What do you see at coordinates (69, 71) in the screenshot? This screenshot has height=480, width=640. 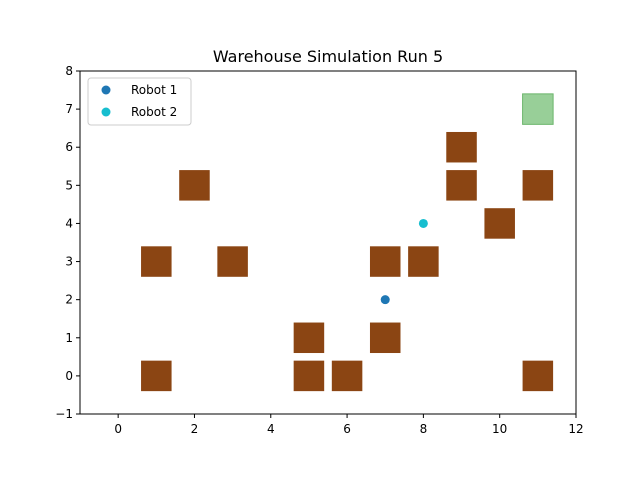 I see `y-tick-label: 8` at bounding box center [69, 71].